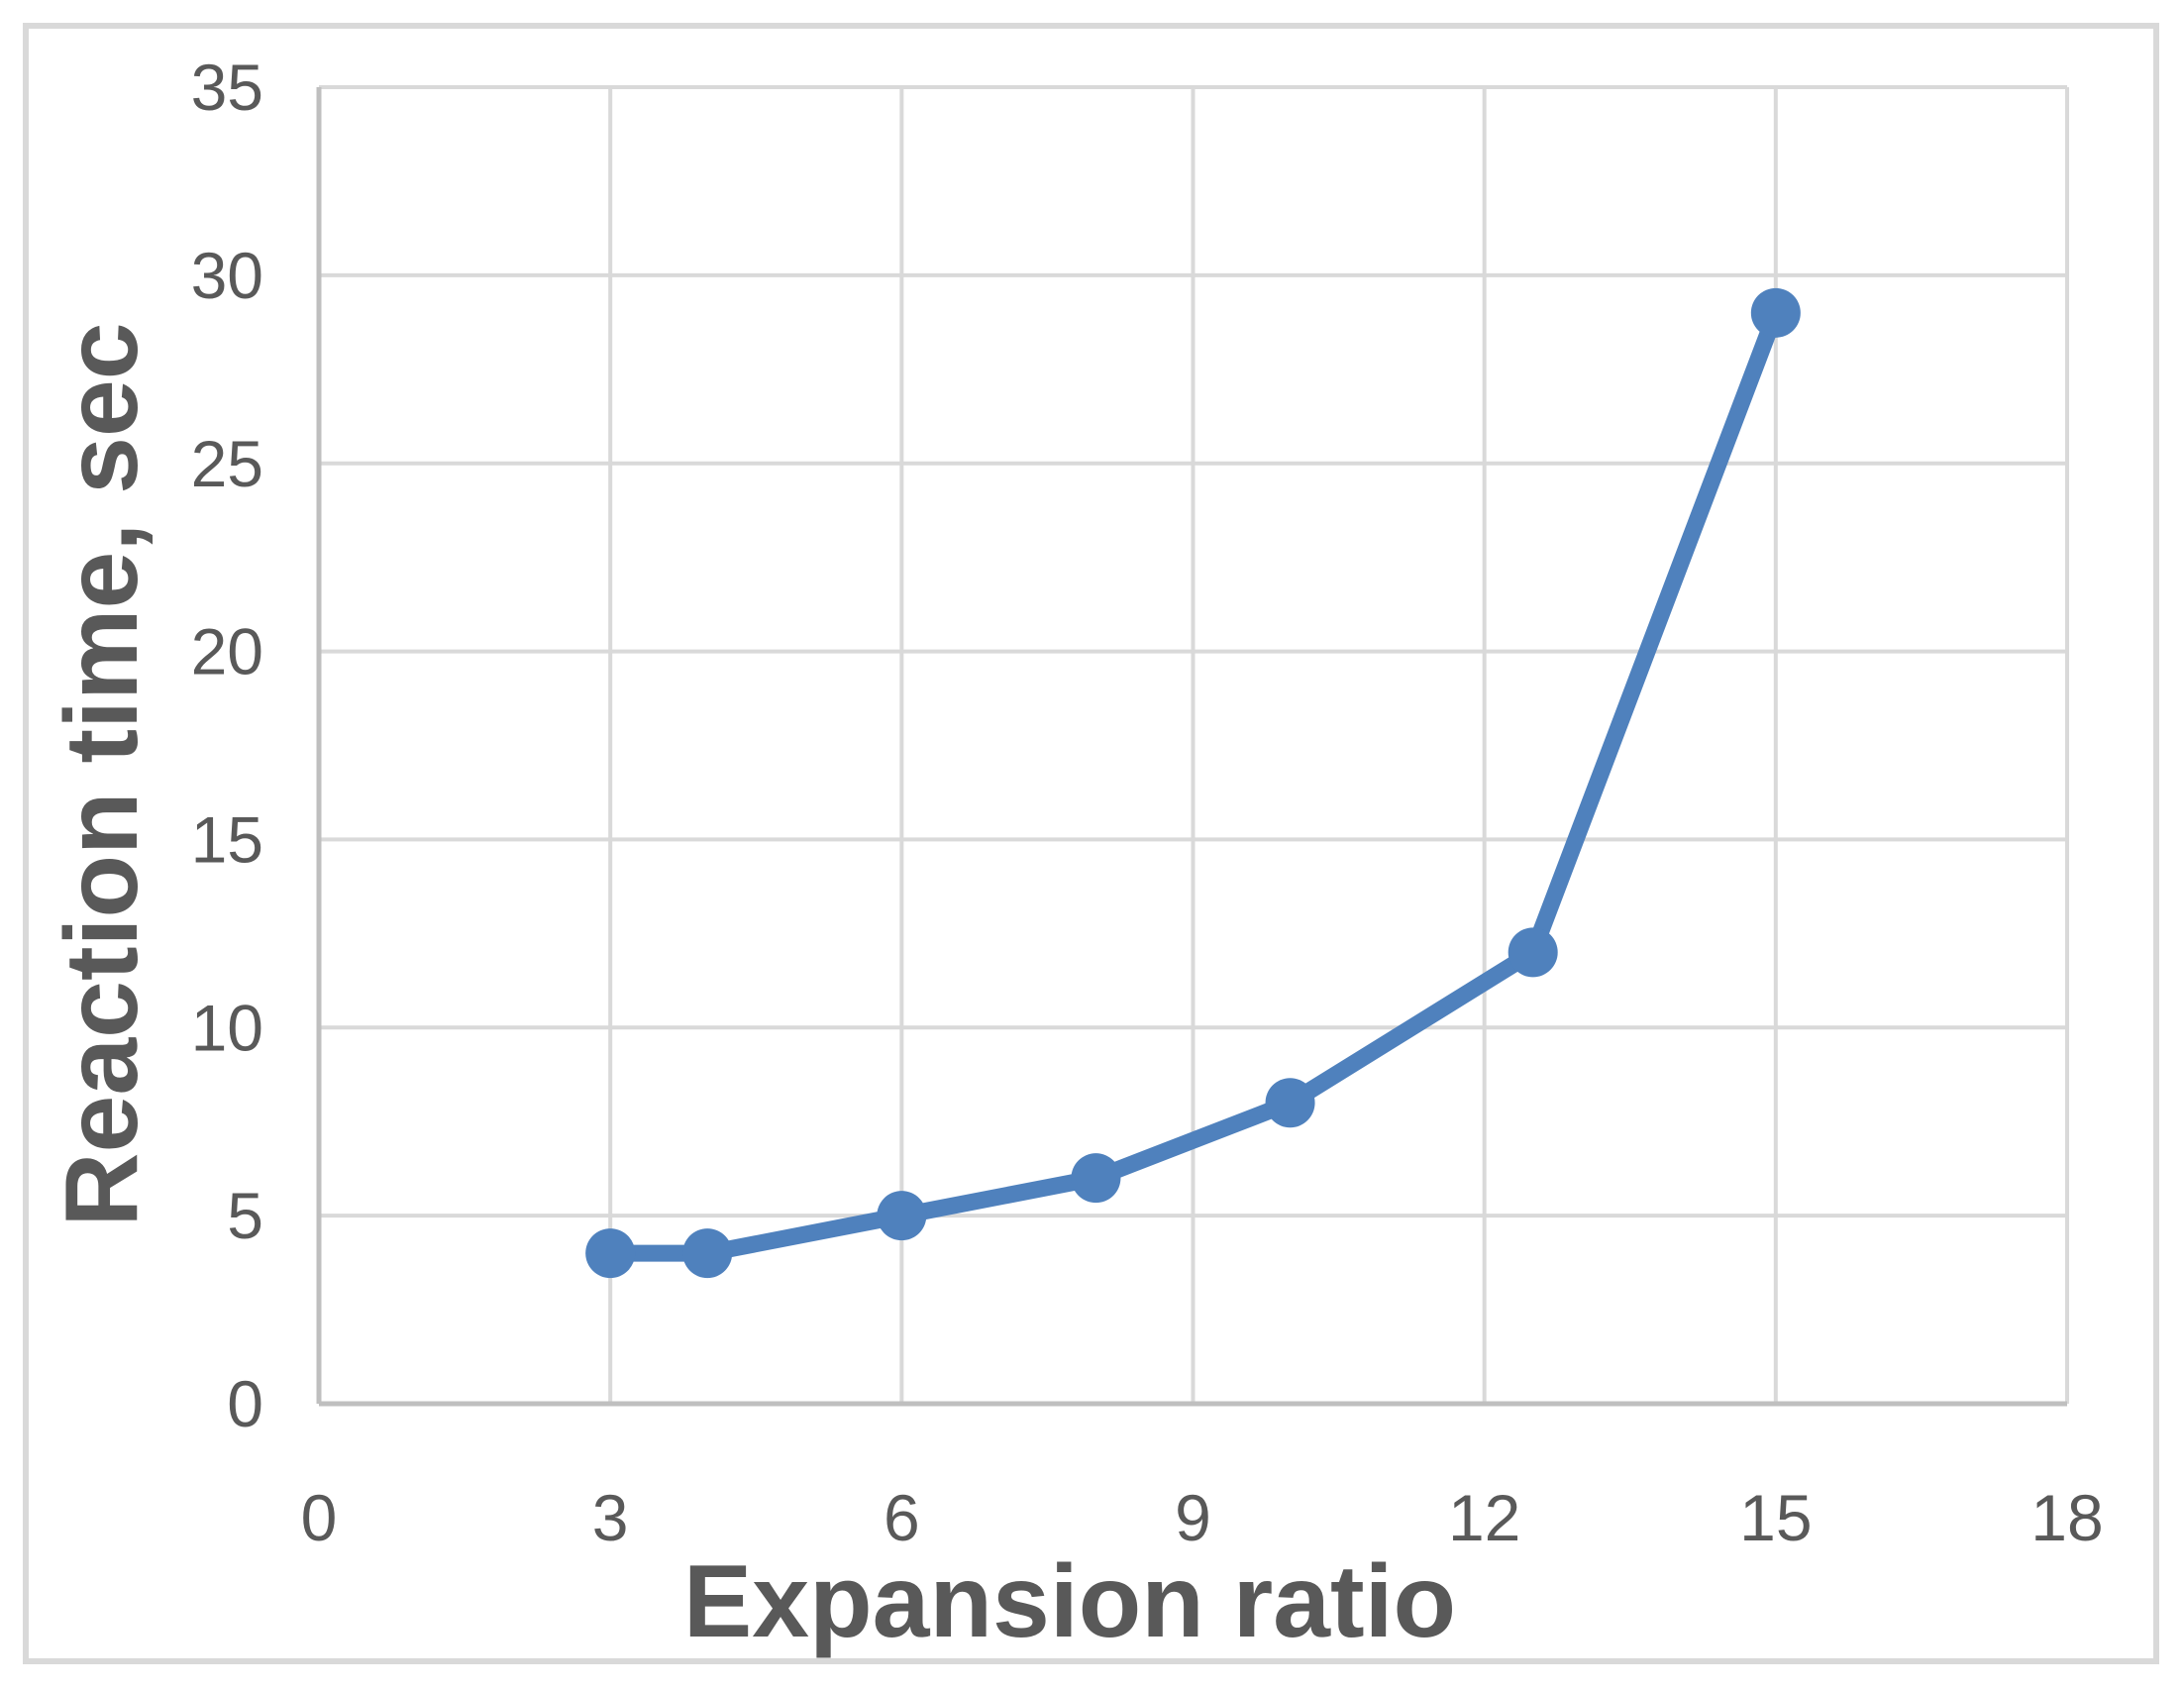 Image resolution: width=2184 pixels, height=1691 pixels. What do you see at coordinates (227, 651) in the screenshot?
I see `y-tick-label: 20` at bounding box center [227, 651].